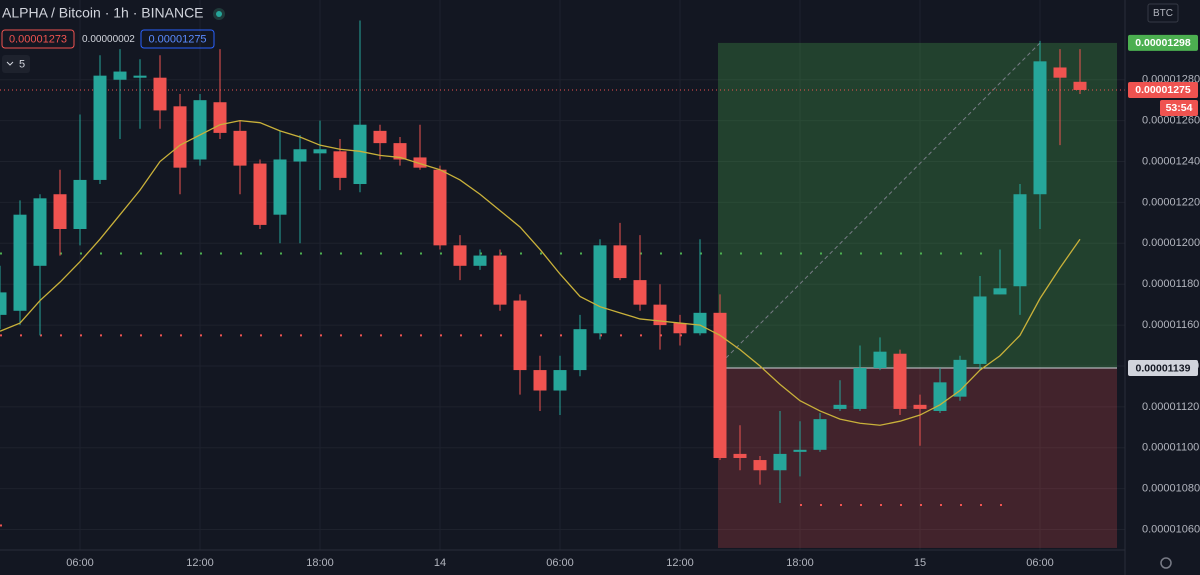 The image size is (1200, 575). Describe the element at coordinates (16, 64) in the screenshot. I see `interval-box` at that location.